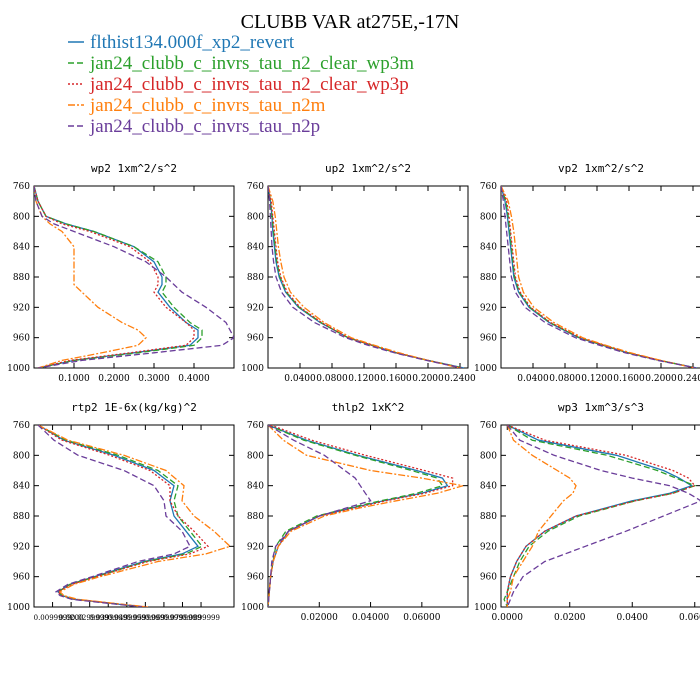 This screenshot has width=700, height=700. I want to click on panel-title: up2 1xm^2/s^2, so click(368, 168).